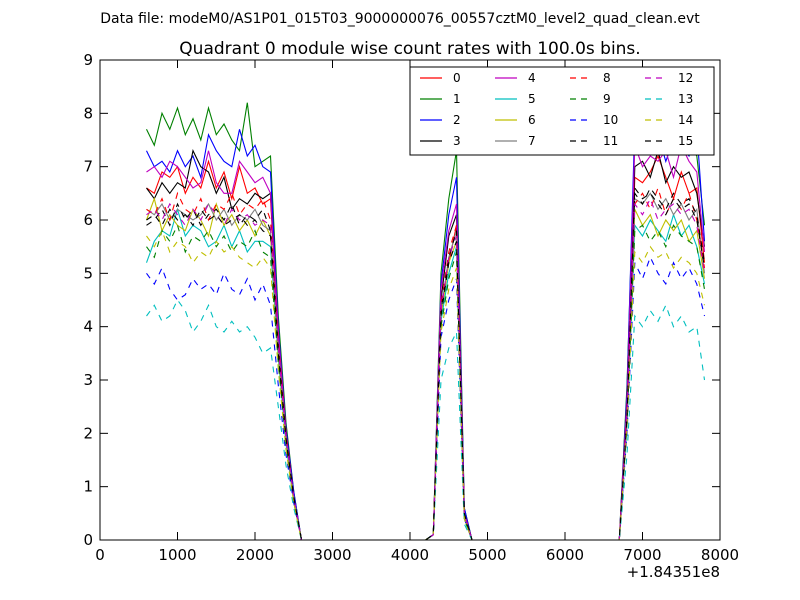 This screenshot has width=800, height=600. I want to click on legend-label-11: 11, so click(610, 141).